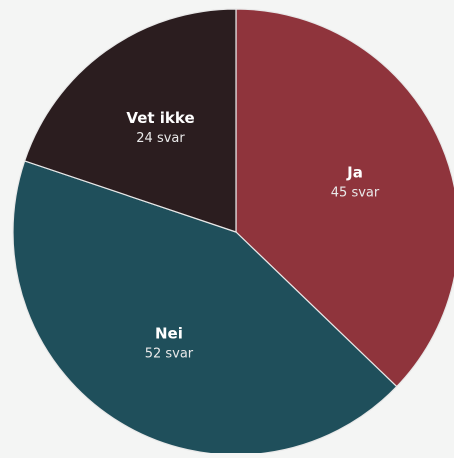 This screenshot has height=458, width=454. I want to click on slice-value-vet-ikke: 24 svar, so click(160, 138).